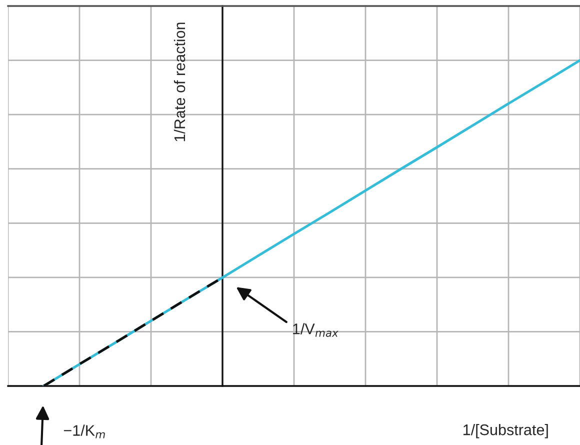 Image resolution: width=580 pixels, height=445 pixels. I want to click on y-axis-title: 1/Rate of reaction, so click(180, 82).